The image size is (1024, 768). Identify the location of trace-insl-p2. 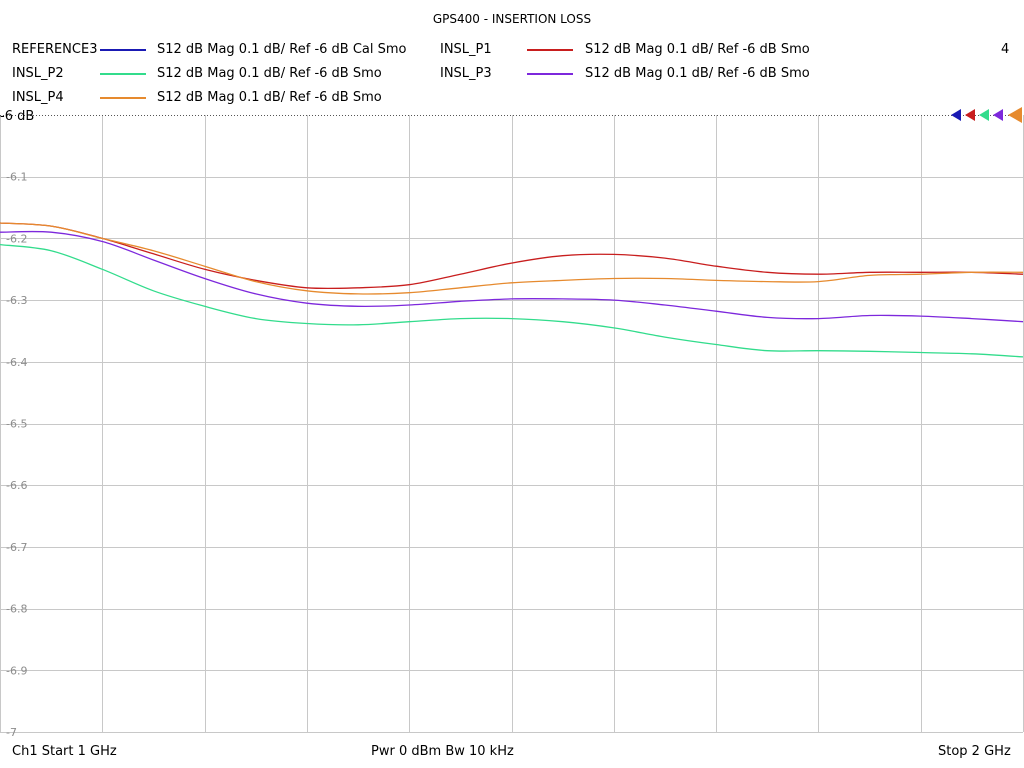
(512, 300).